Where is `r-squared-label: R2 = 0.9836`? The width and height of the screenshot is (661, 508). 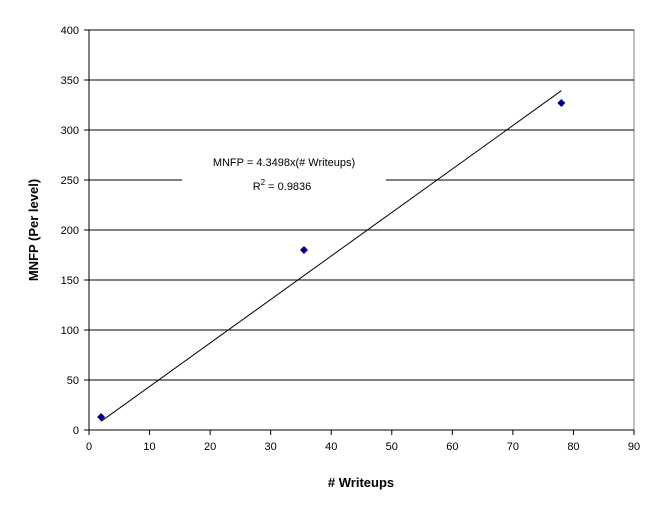 r-squared-label: R2 = 0.9836 is located at coordinates (282, 185).